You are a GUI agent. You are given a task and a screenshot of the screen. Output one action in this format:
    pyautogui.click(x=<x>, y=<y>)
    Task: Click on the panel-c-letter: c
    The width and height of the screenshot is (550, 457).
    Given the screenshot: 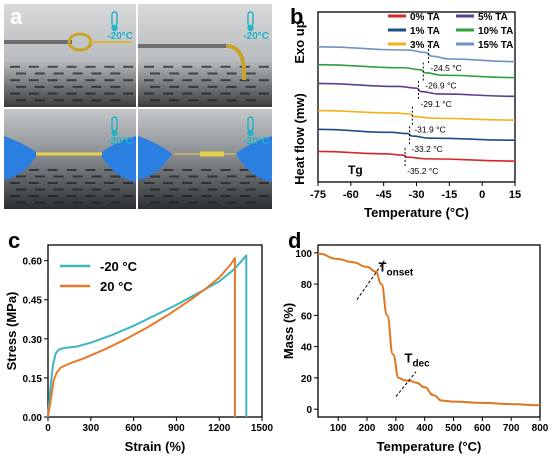 What is the action you would take?
    pyautogui.click(x=14, y=240)
    